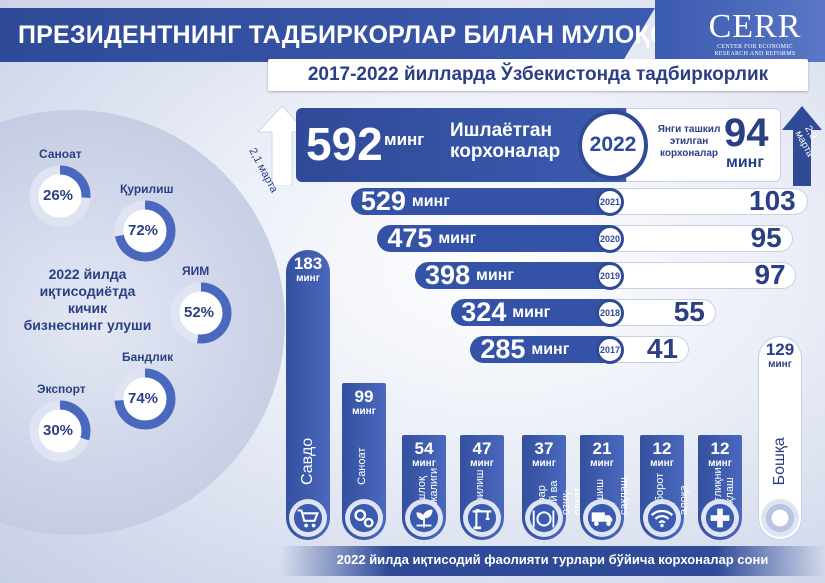 Image resolution: width=825 pixels, height=583 pixels. Describe the element at coordinates (544, 448) in the screenshot. I see `sector-value-5: 37` at that location.